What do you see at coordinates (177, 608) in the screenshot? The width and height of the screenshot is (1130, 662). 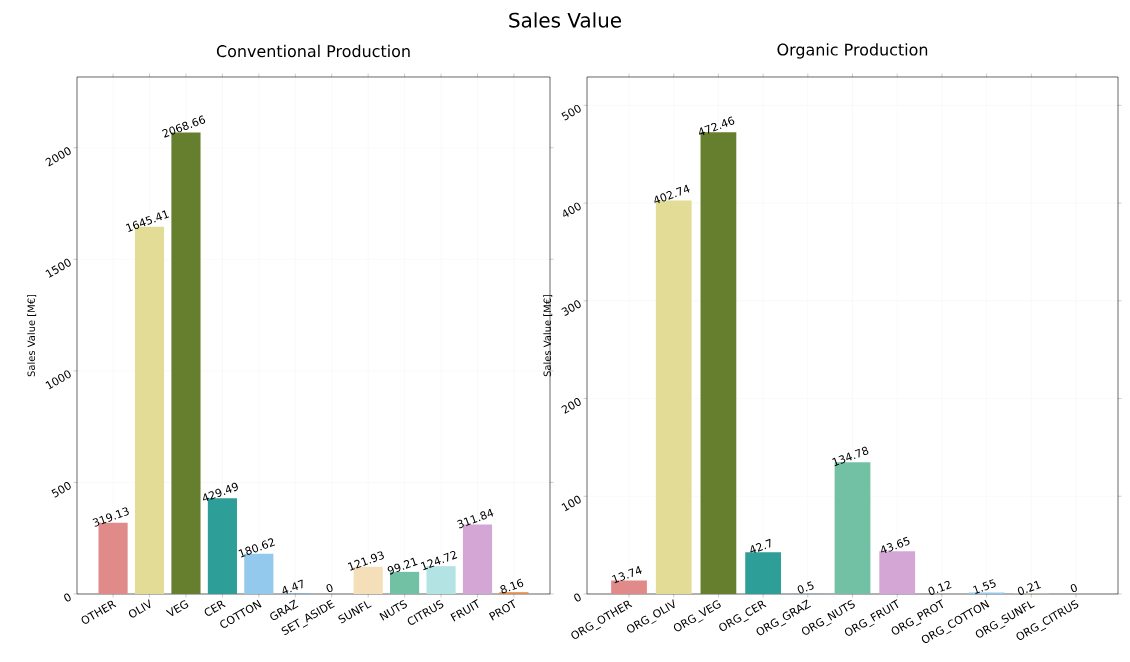 I see `x-tick-label: VEG` at bounding box center [177, 608].